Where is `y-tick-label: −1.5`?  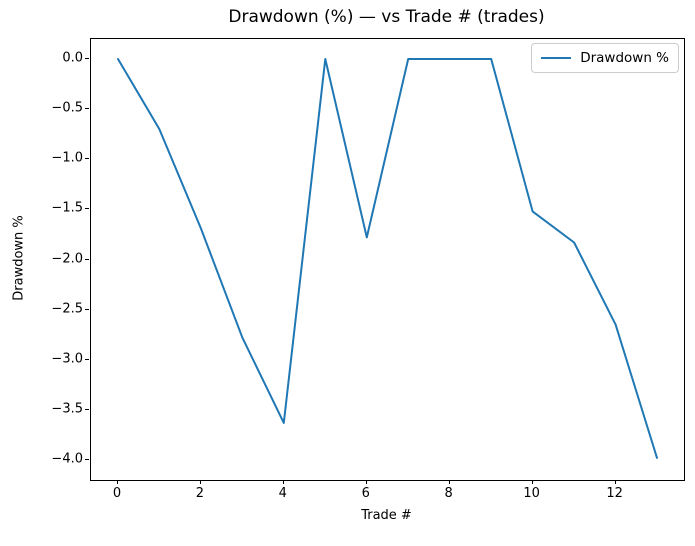
y-tick-label: −1.5 is located at coordinates (67, 208).